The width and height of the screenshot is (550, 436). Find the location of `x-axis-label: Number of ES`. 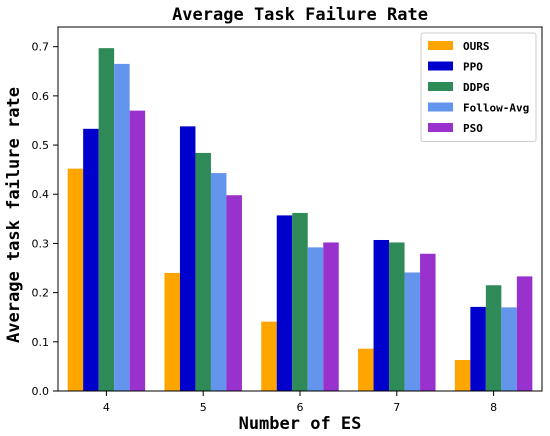

x-axis-label: Number of ES is located at coordinates (300, 424).